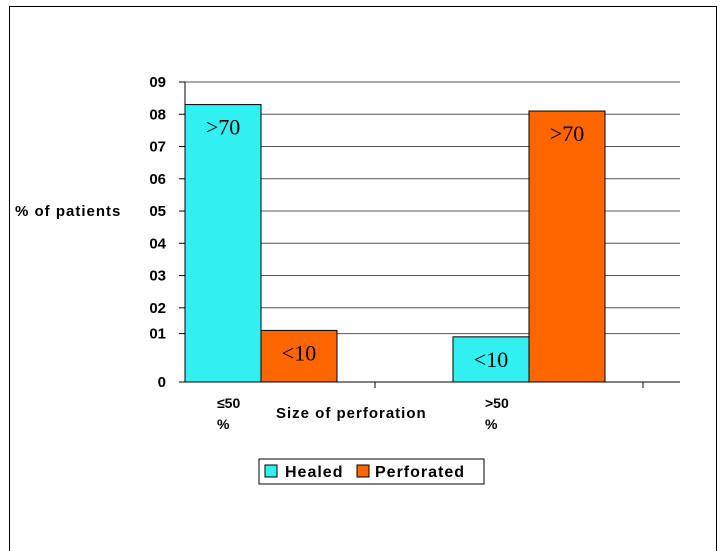 The width and height of the screenshot is (720, 551). What do you see at coordinates (271, 471) in the screenshot?
I see `legend-swatch-healed` at bounding box center [271, 471].